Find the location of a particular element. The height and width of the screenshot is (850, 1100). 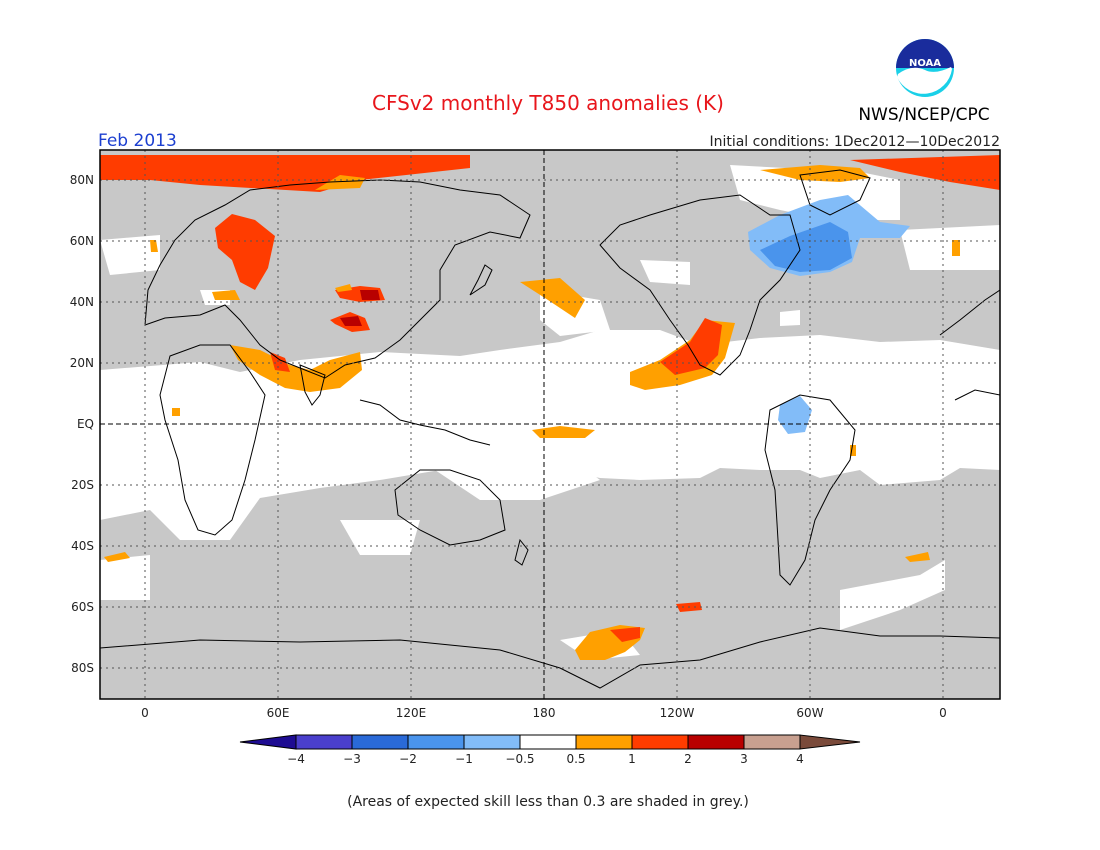

colorbar-label: −2 is located at coordinates (408, 759).